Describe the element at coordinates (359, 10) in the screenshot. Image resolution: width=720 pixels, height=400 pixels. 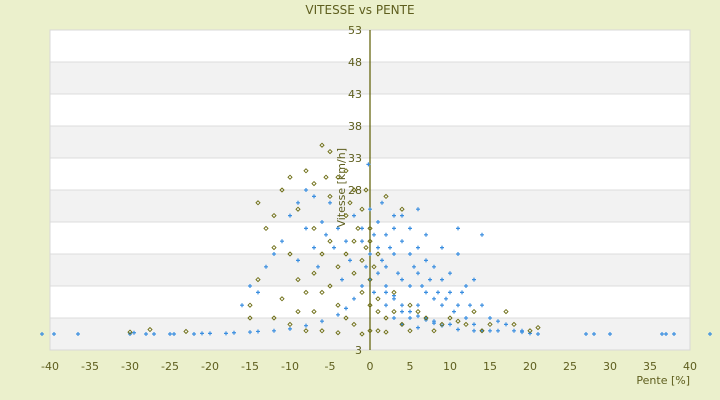
I see `chart-title: VITESSE vs PENTE` at that location.